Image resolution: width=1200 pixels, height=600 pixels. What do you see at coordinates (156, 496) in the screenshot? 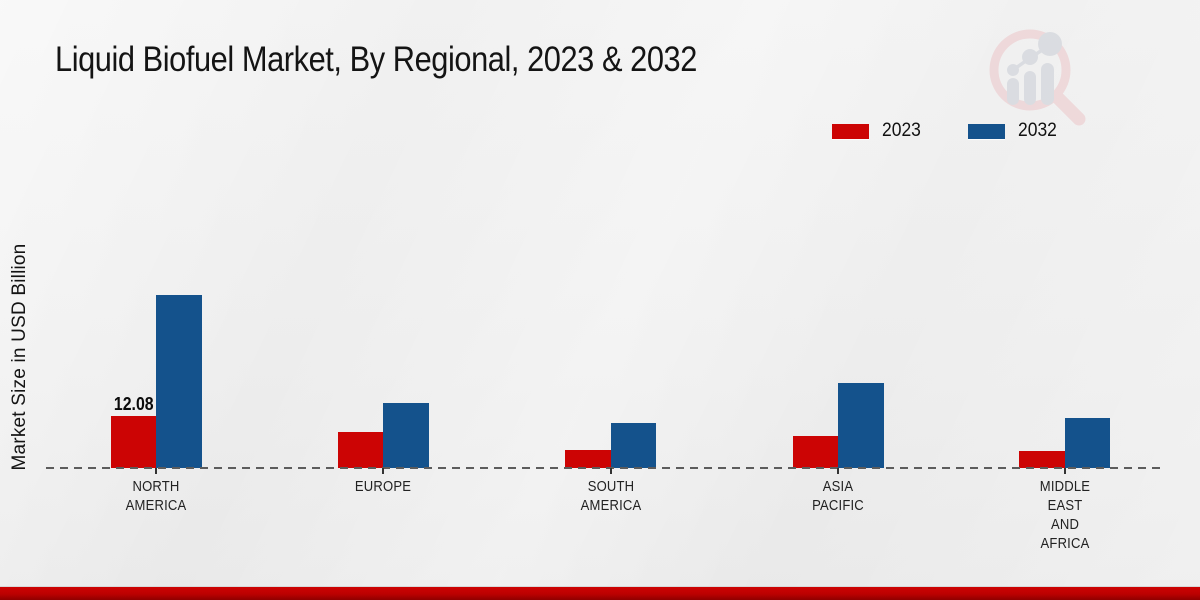
I see `category-label-north-america: NORTH AMERICA` at bounding box center [156, 496].